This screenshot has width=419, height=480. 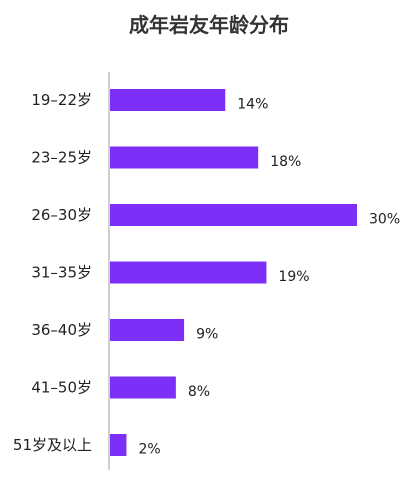 What do you see at coordinates (199, 392) in the screenshot?
I see `value-label-6: 8%` at bounding box center [199, 392].